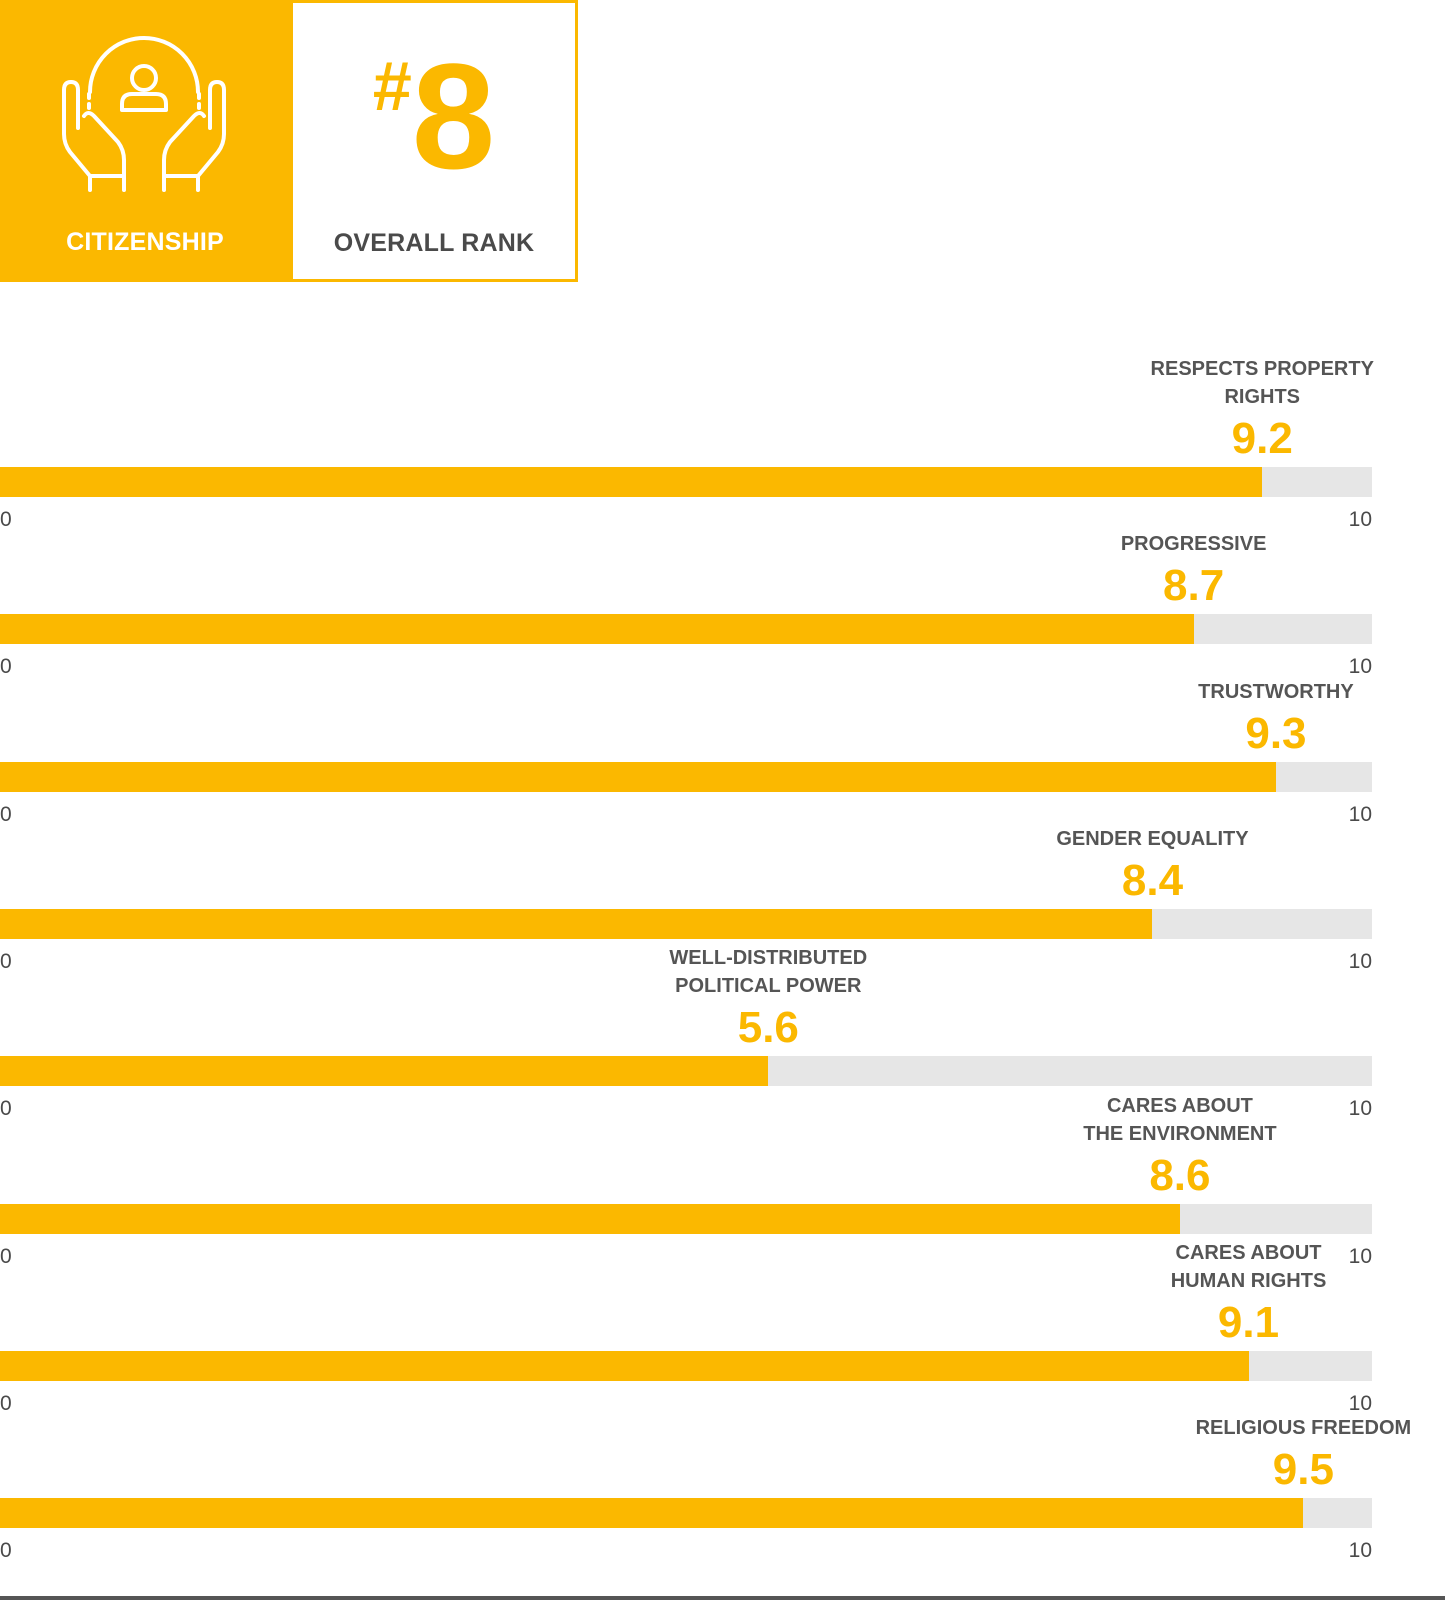  Describe the element at coordinates (768, 972) in the screenshot. I see `metric-label: WELL-DISTRIBUTED POLITICAL POWER` at that location.